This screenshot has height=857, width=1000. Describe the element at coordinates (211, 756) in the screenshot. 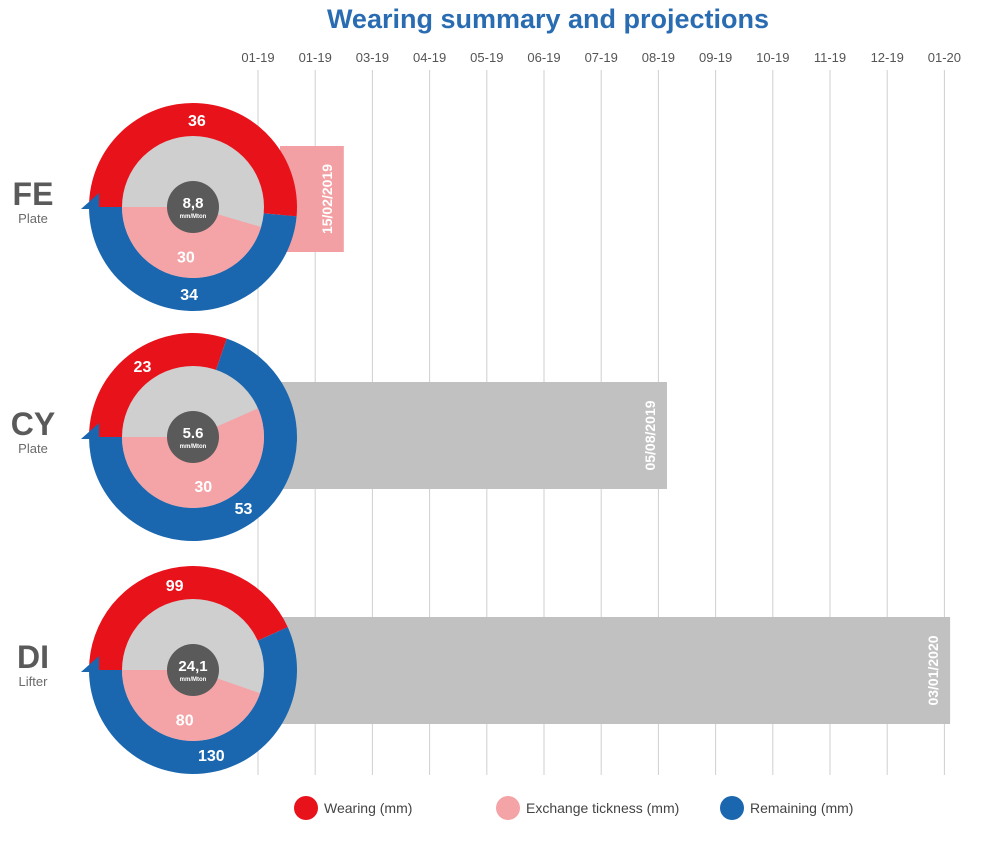

I see `remaining-value-label: 130` at that location.